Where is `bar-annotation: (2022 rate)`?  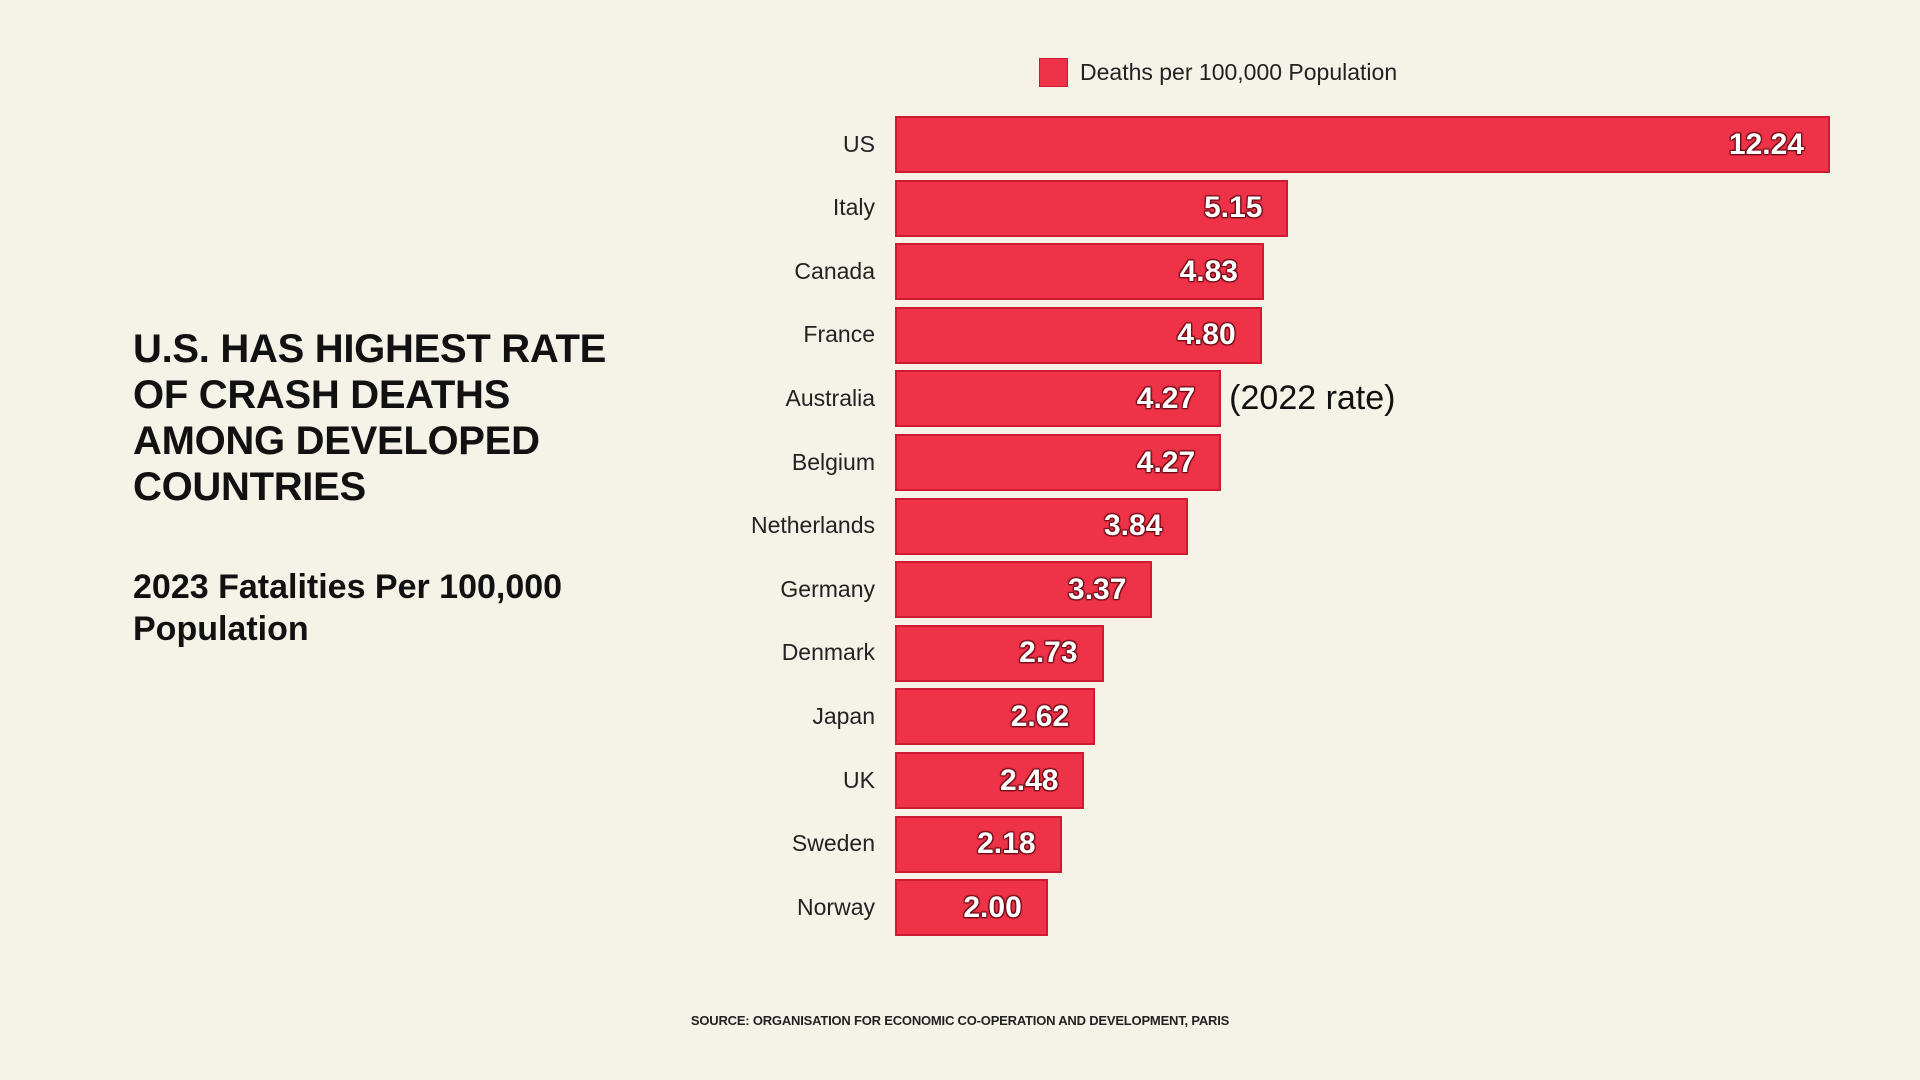 bar-annotation: (2022 rate) is located at coordinates (1312, 397).